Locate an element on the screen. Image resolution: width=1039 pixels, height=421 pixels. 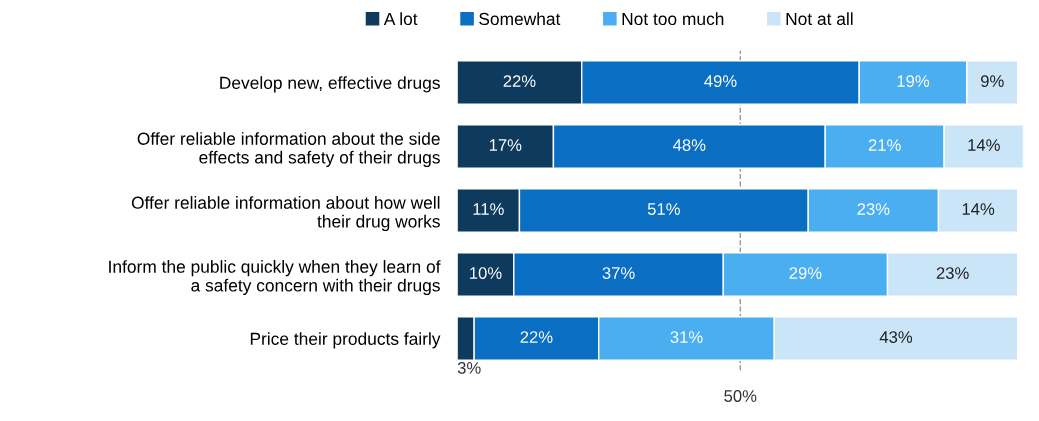
data-label: 37% is located at coordinates (618, 273).